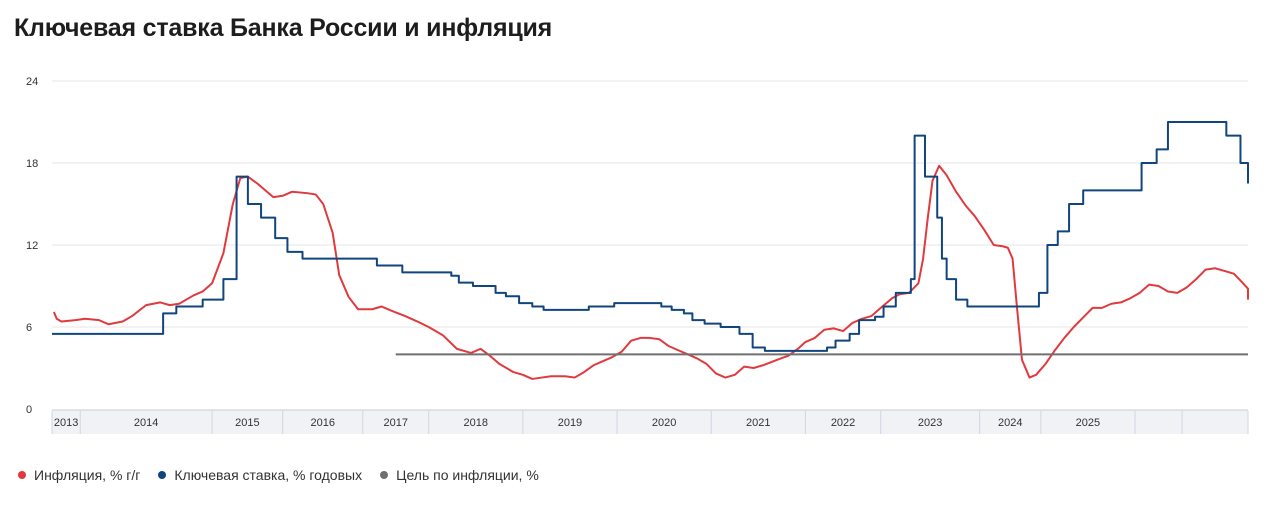  Describe the element at coordinates (664, 423) in the screenshot. I see `x-tick-label-2020: 2020` at that location.